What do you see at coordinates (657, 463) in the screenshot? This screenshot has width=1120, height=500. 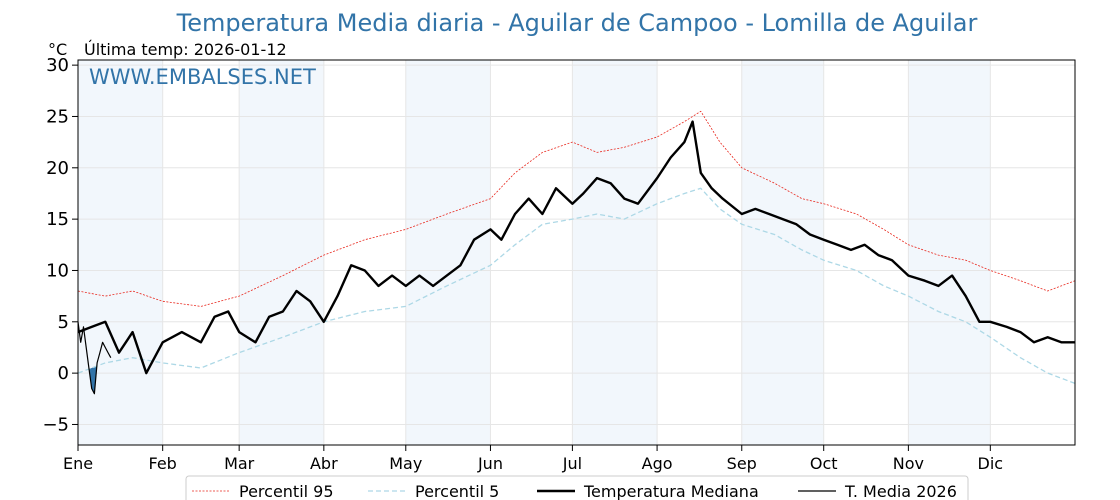 I see `x-tick-label-ago: Ago` at bounding box center [657, 463].